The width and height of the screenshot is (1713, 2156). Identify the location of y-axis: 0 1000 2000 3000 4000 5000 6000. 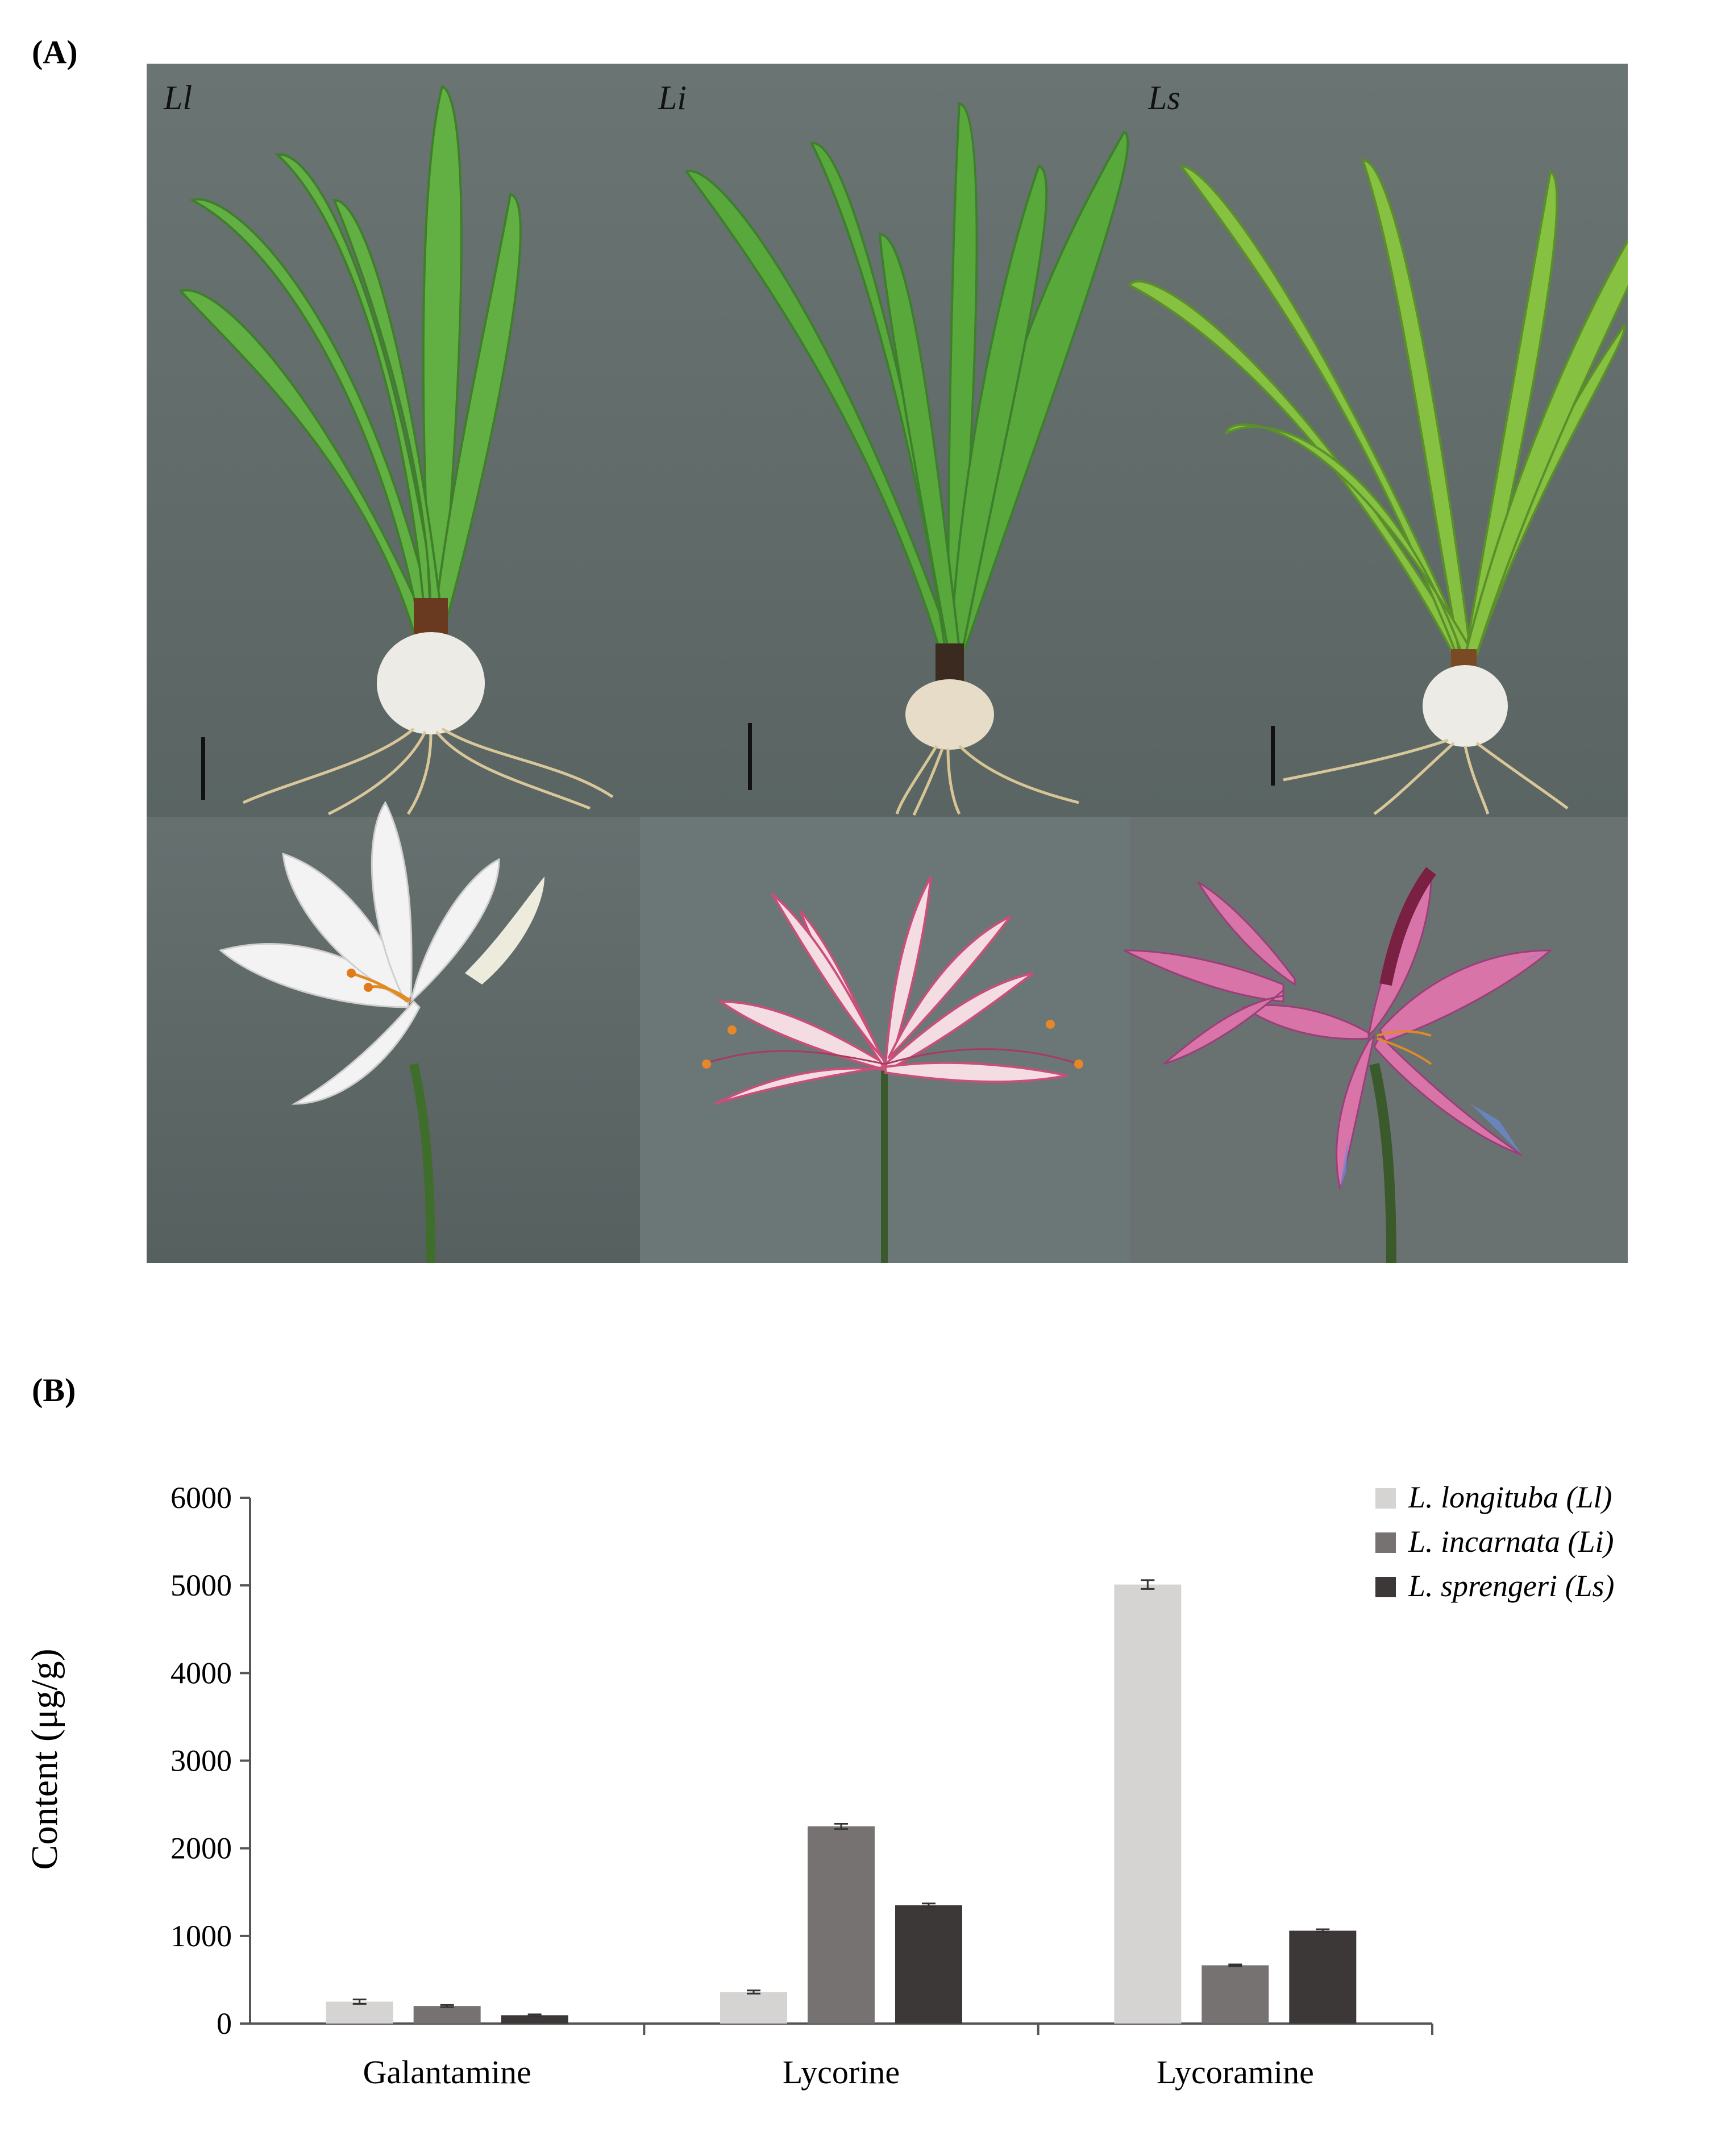
(211, 1761).